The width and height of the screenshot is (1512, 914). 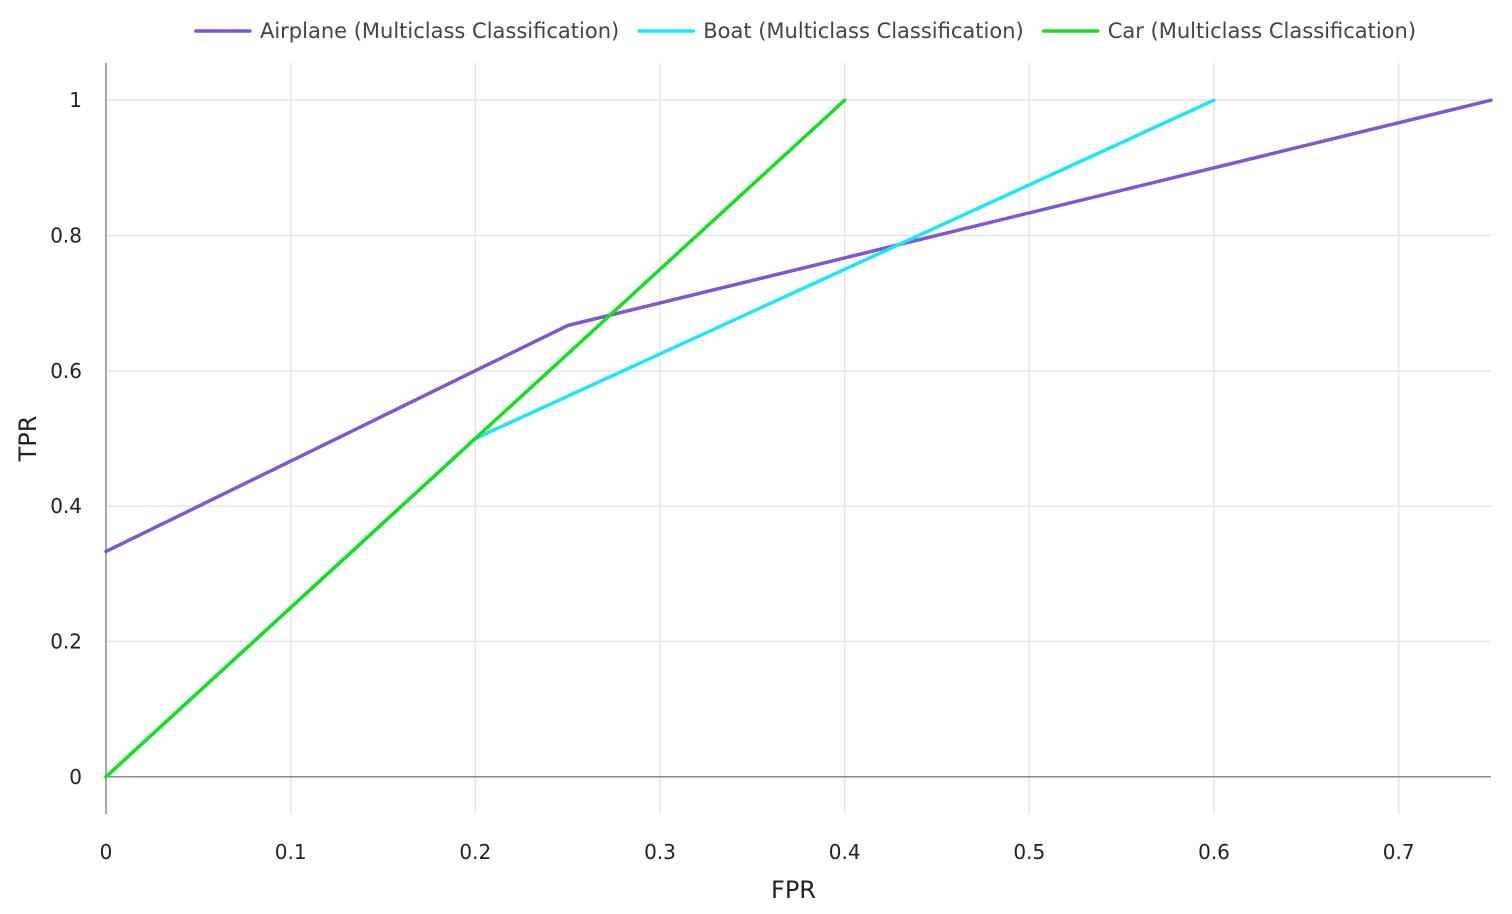 I want to click on legend-item: Car (Multiclass Classification), so click(x=1228, y=31).